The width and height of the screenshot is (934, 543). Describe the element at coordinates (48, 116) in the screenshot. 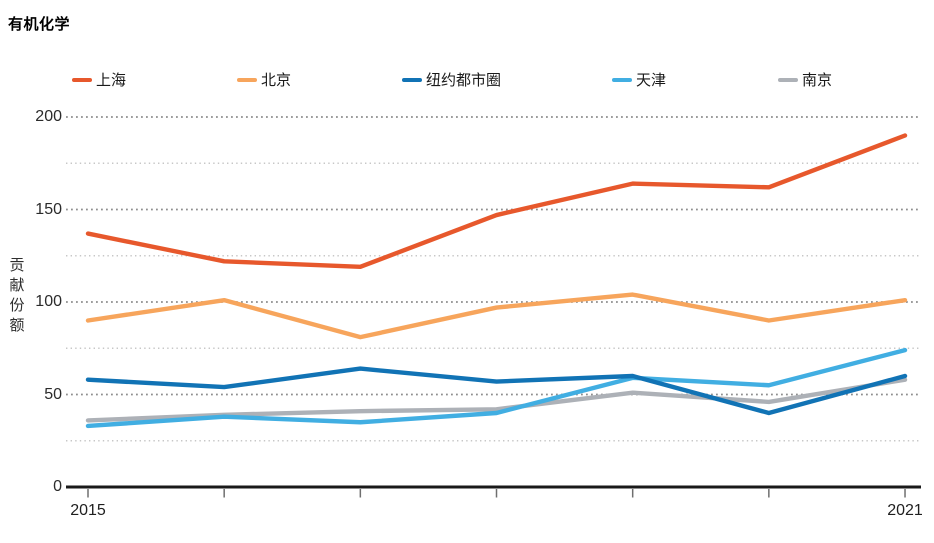

I see `y-tick-label-200: 200` at that location.